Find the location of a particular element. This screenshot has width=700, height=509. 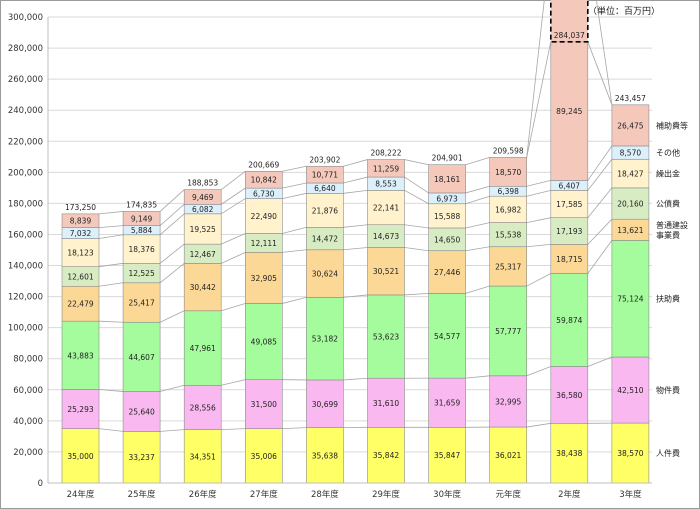

y-tick-label: 80,000 is located at coordinates (28, 360).